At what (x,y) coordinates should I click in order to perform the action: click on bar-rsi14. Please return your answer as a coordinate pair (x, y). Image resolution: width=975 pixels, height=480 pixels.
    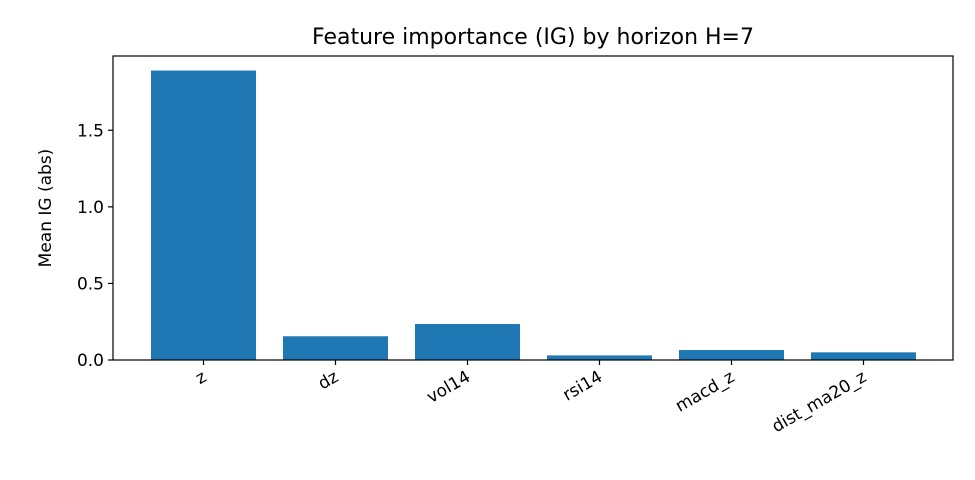
    Looking at the image, I should click on (599, 357).